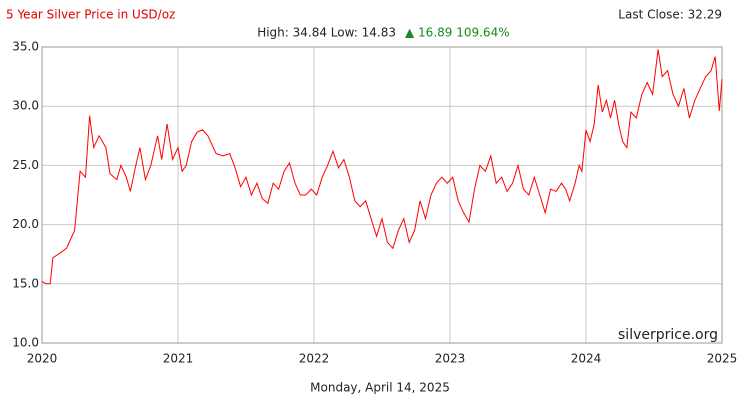  What do you see at coordinates (586, 359) in the screenshot?
I see `x-tick-label: 2024` at bounding box center [586, 359].